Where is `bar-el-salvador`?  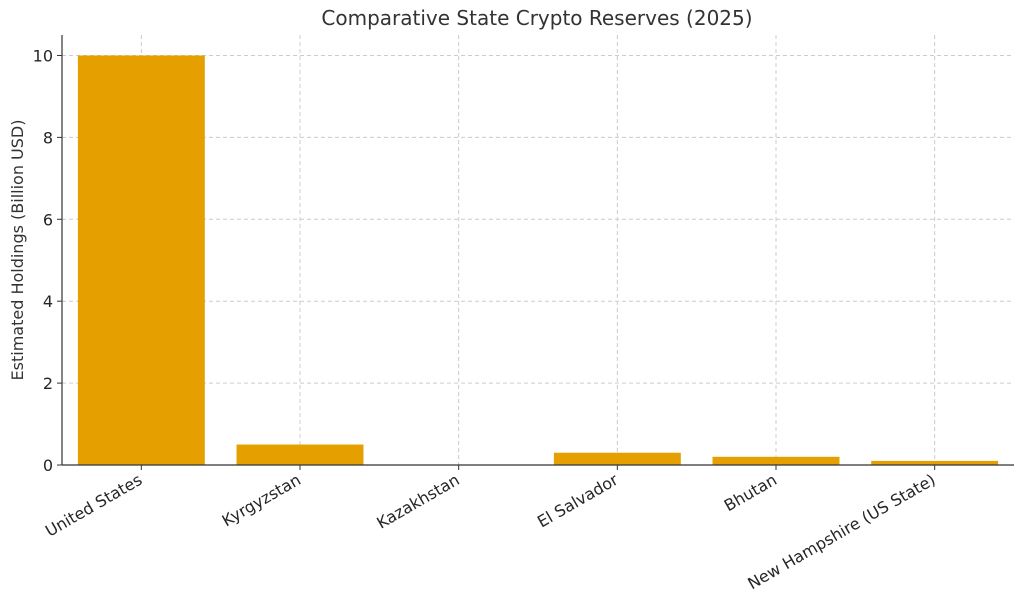 bar-el-salvador is located at coordinates (617, 458).